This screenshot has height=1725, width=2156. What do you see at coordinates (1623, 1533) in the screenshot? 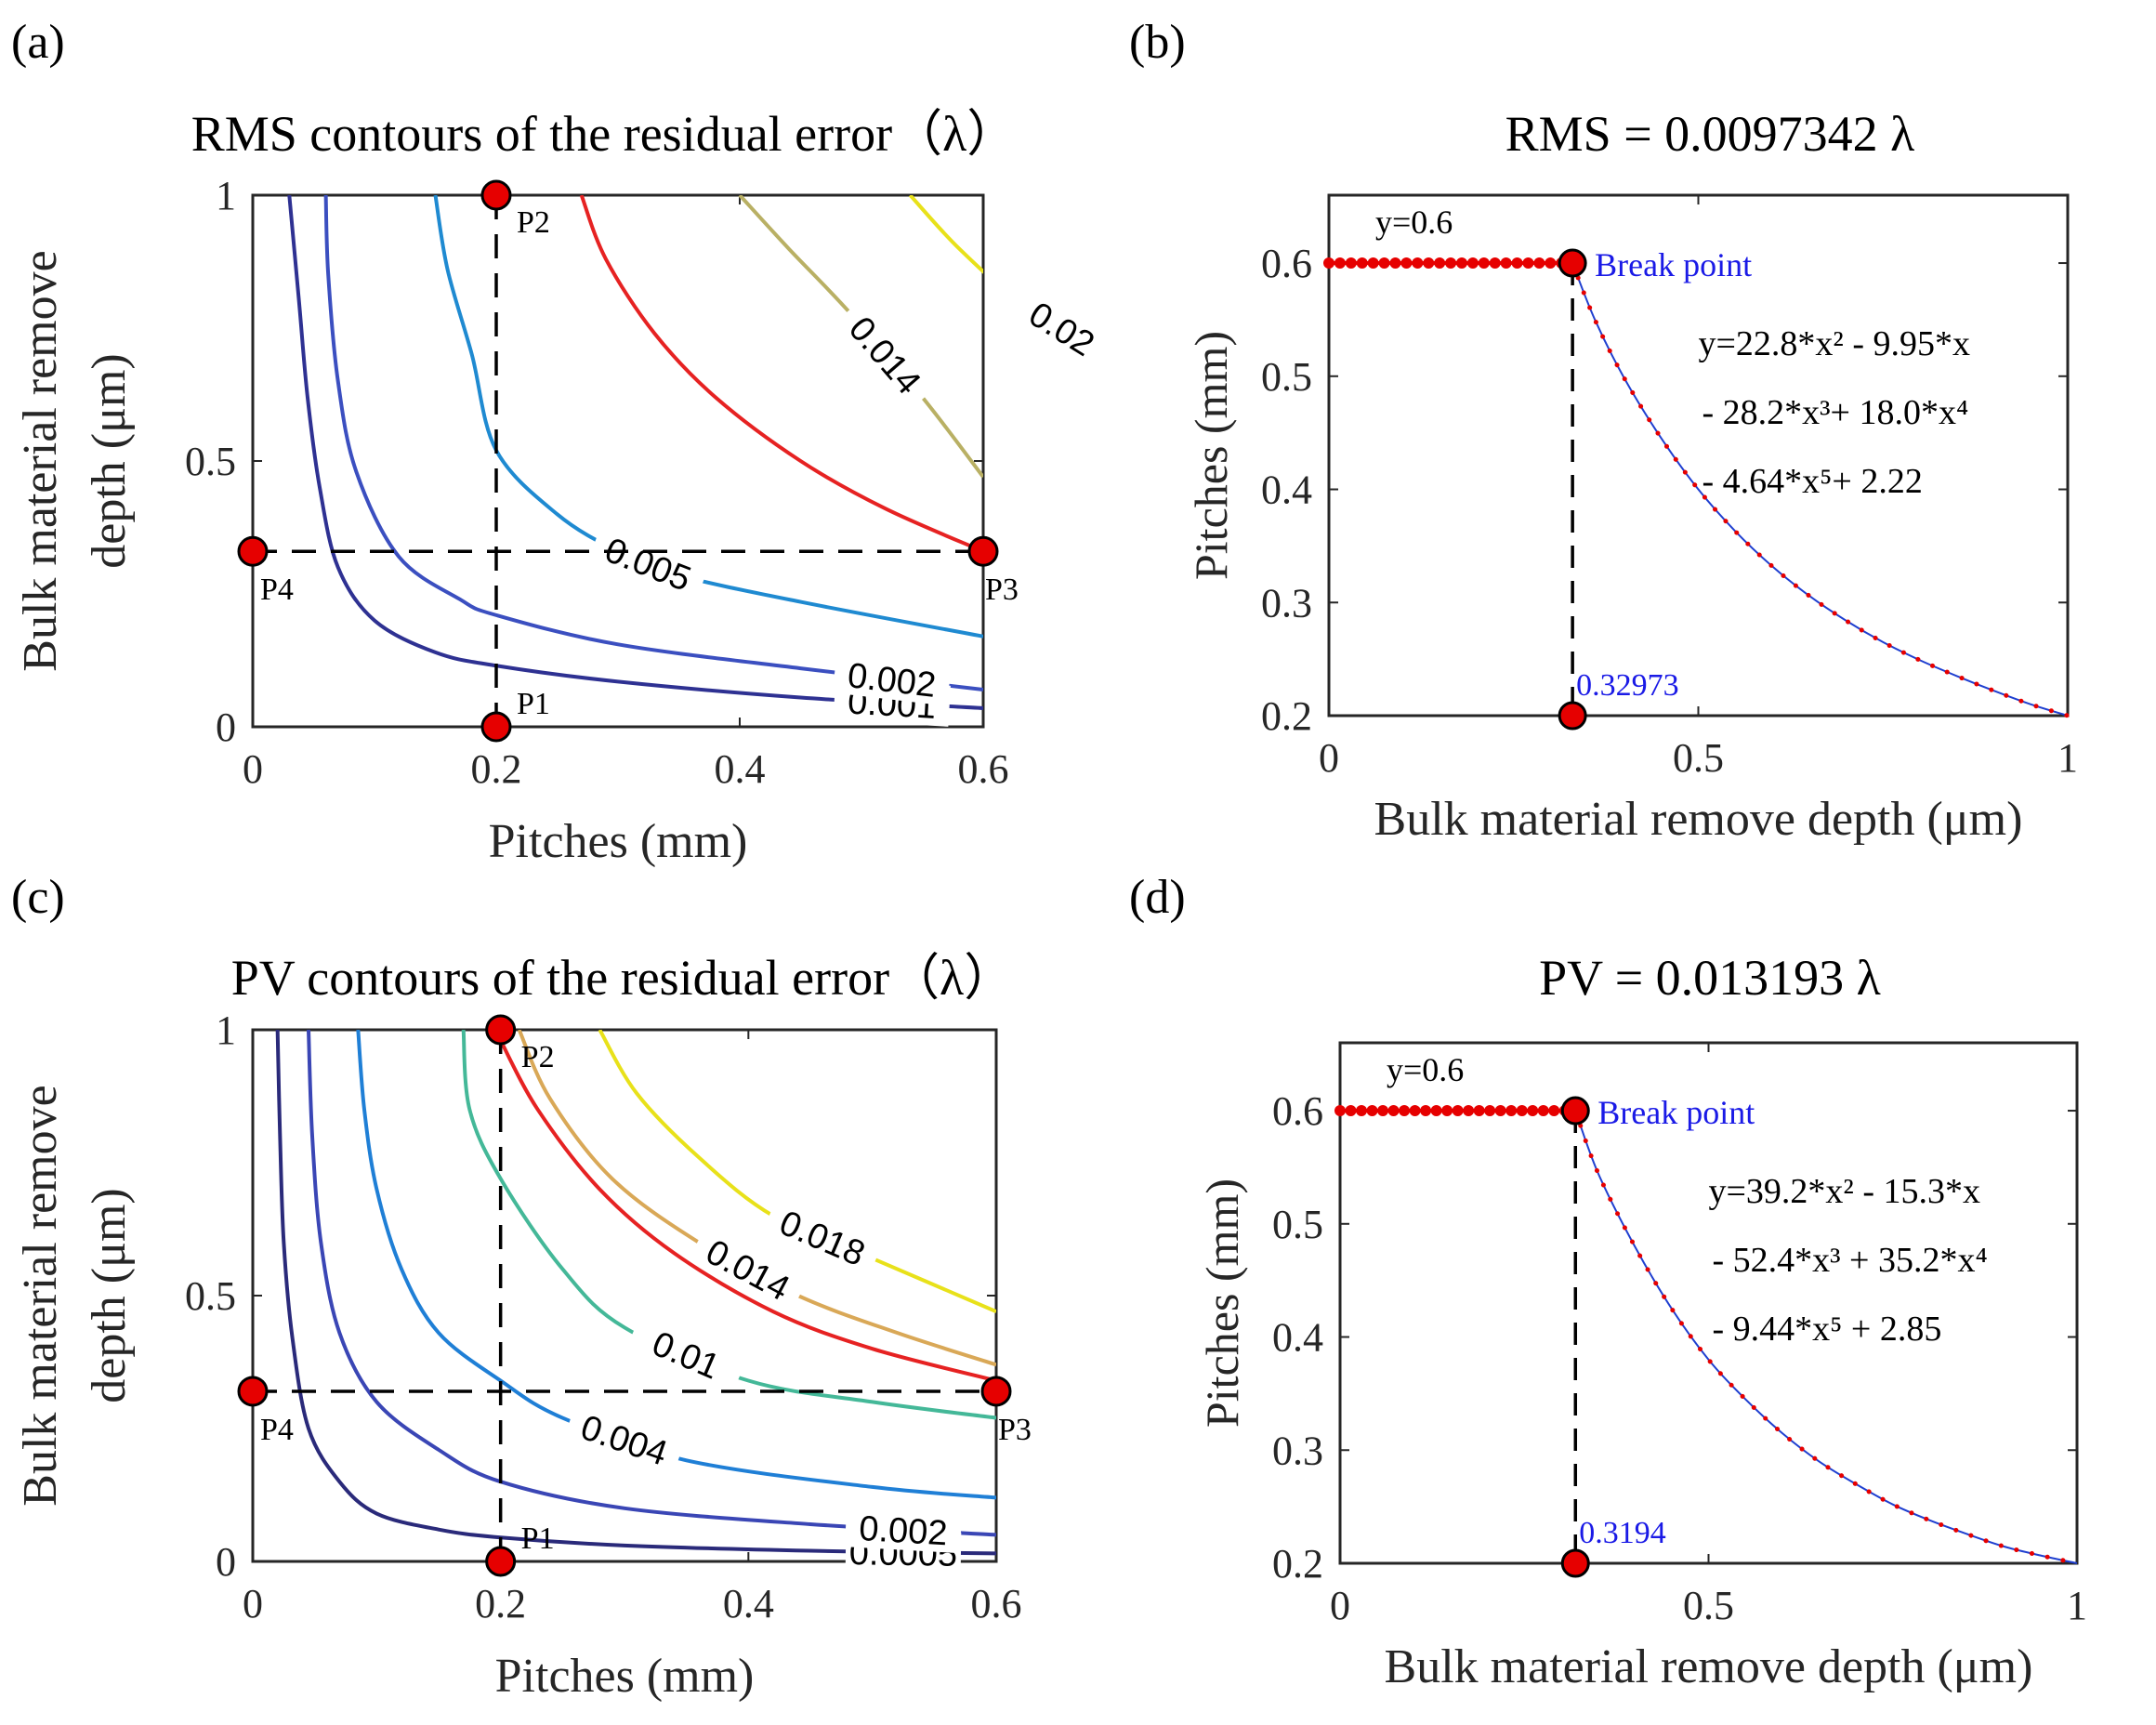
I see `break-value-label: 0.3194` at bounding box center [1623, 1533].